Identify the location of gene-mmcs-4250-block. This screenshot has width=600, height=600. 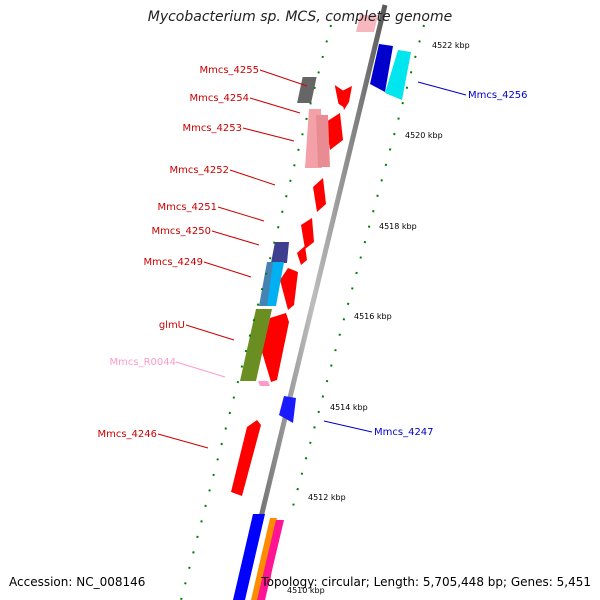
(280, 252).